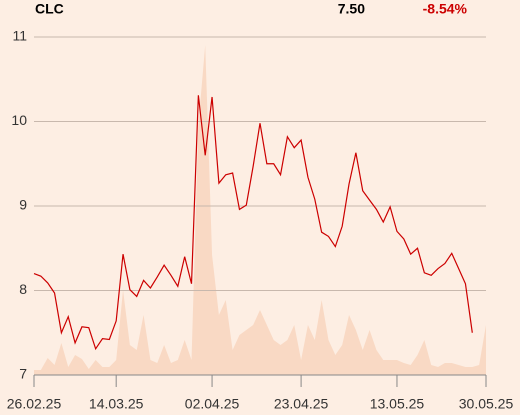 The height and width of the screenshot is (415, 520). Describe the element at coordinates (23, 289) in the screenshot. I see `y-tick-label: 8` at that location.